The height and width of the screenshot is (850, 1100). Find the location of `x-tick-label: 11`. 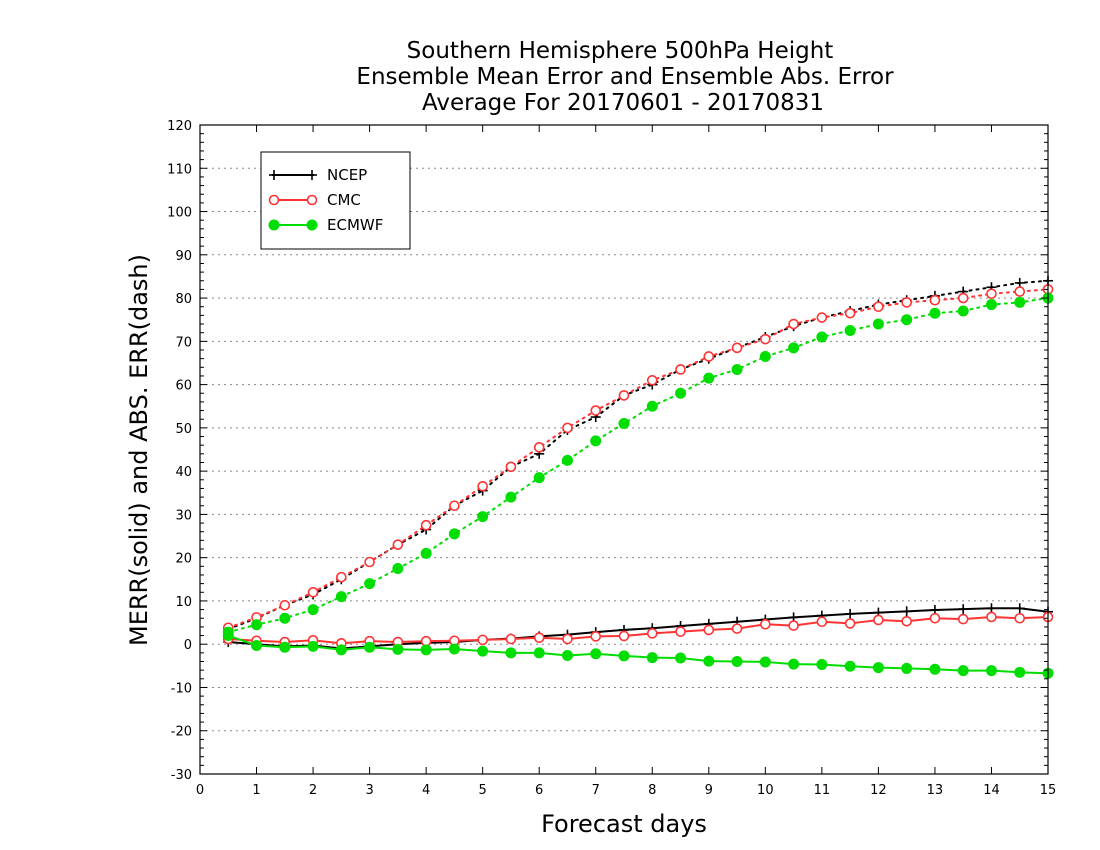

x-tick-label: 11 is located at coordinates (822, 790).